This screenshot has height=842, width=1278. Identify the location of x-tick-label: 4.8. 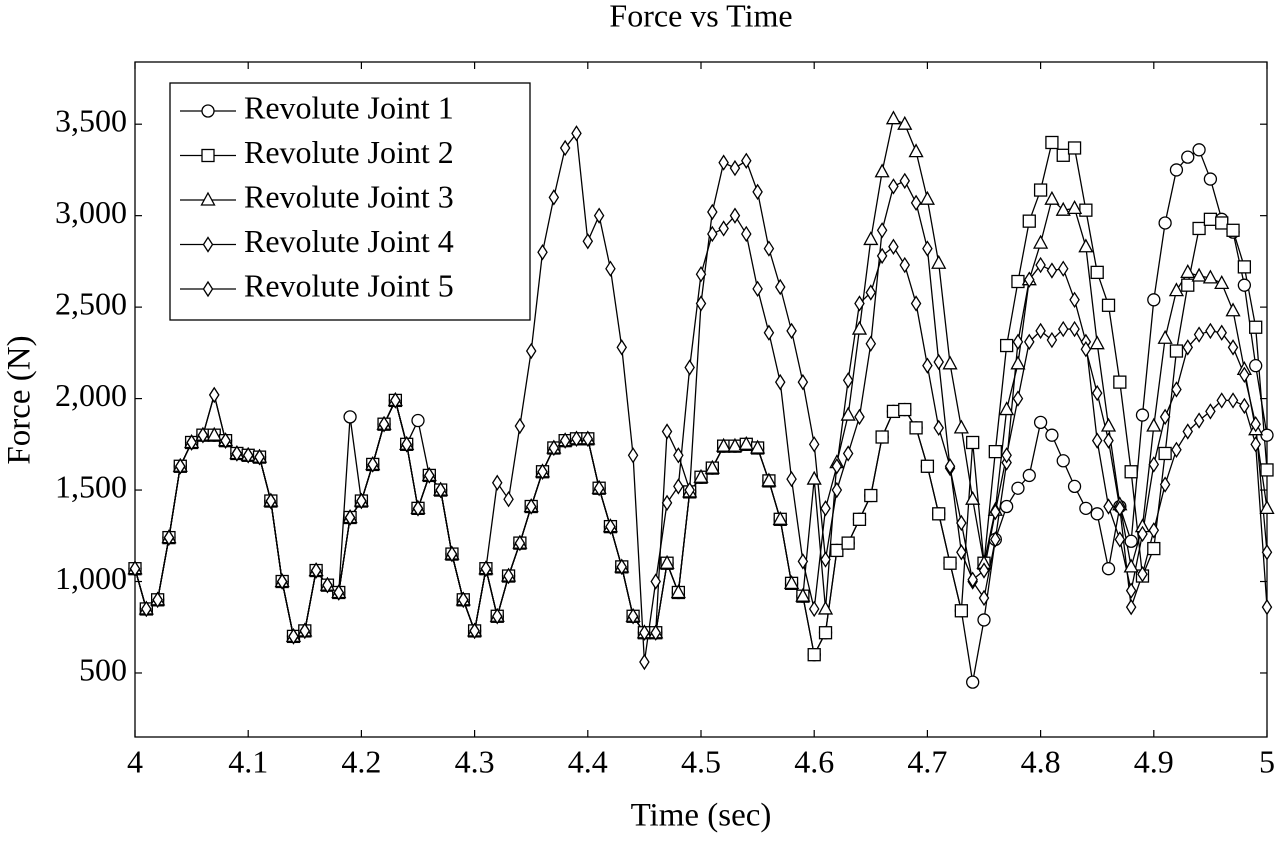
(1041, 761).